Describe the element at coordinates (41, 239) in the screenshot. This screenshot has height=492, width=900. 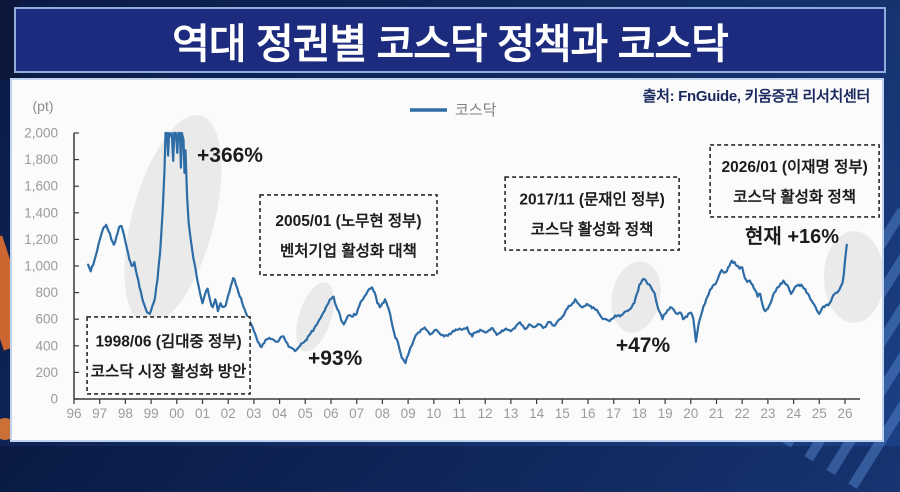
I see `y-axis-tick-label: 1,200` at that location.